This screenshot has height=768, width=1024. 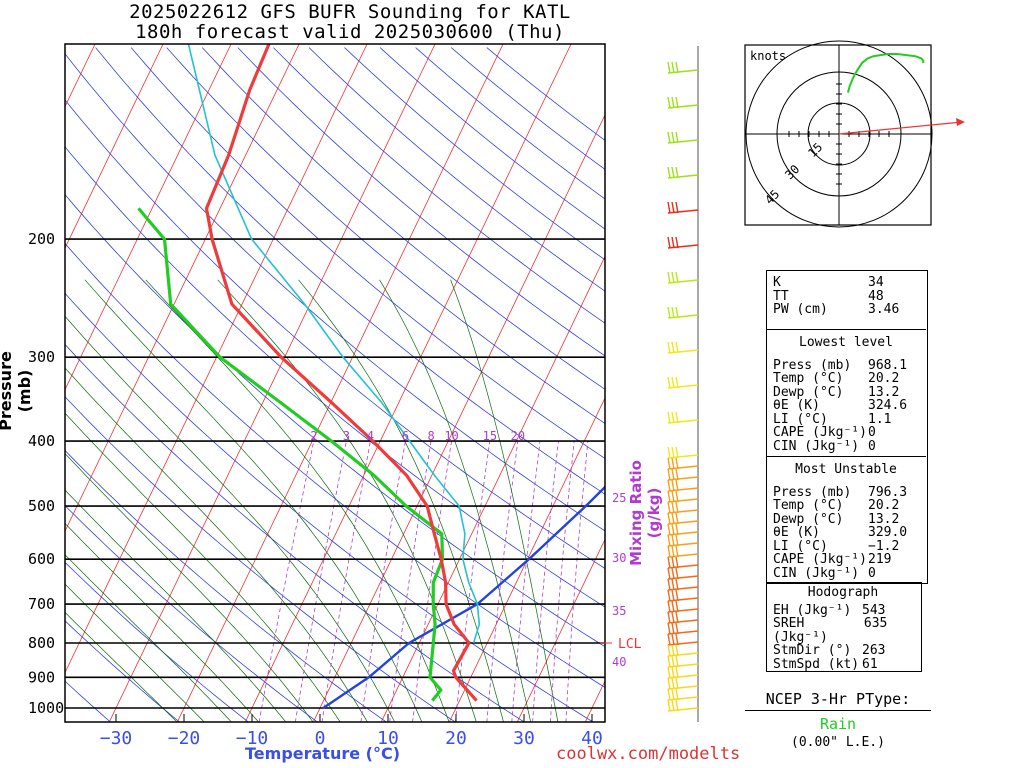 What do you see at coordinates (876, 296) in the screenshot?
I see `tt-value: 48` at bounding box center [876, 296].